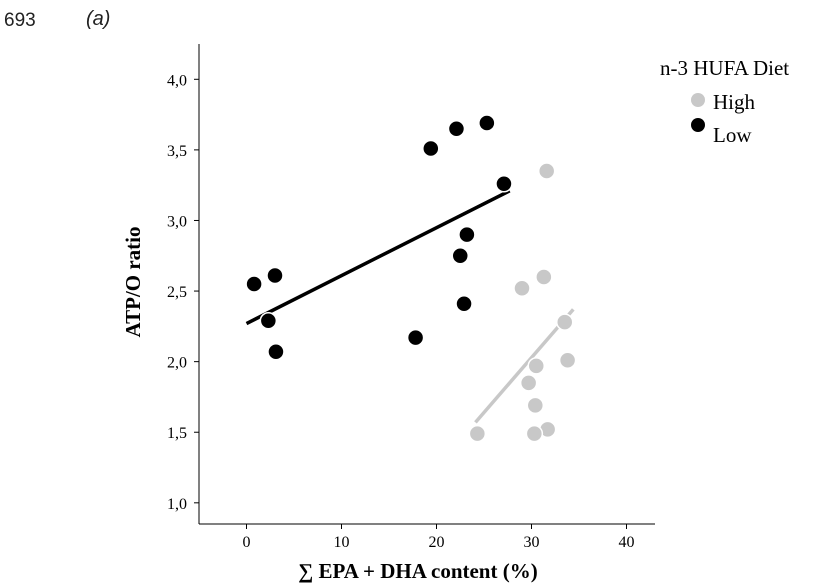 Image resolution: width=825 pixels, height=586 pixels. I want to click on y-tick-label: 1,0, so click(177, 504).